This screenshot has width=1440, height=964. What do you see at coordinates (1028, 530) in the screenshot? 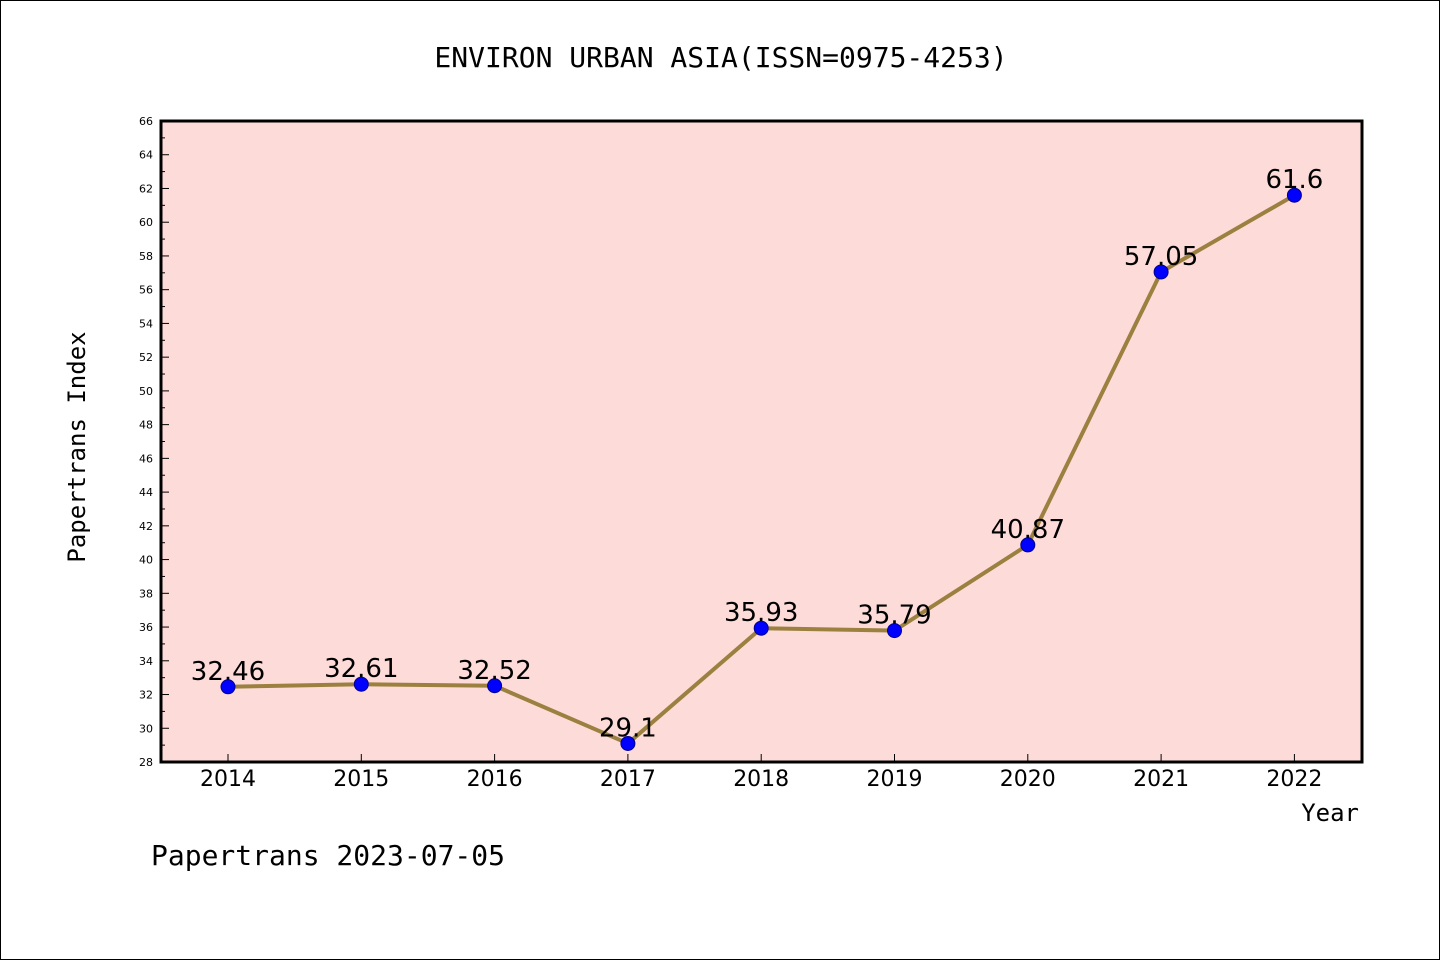
I see `data-label: 40.87` at bounding box center [1028, 530].